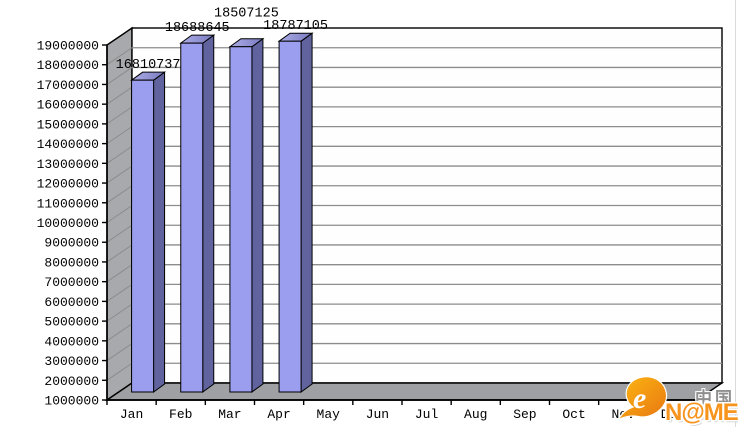  What do you see at coordinates (71, 381) in the screenshot?
I see `y-axis-tick-label: 2000000` at bounding box center [71, 381].